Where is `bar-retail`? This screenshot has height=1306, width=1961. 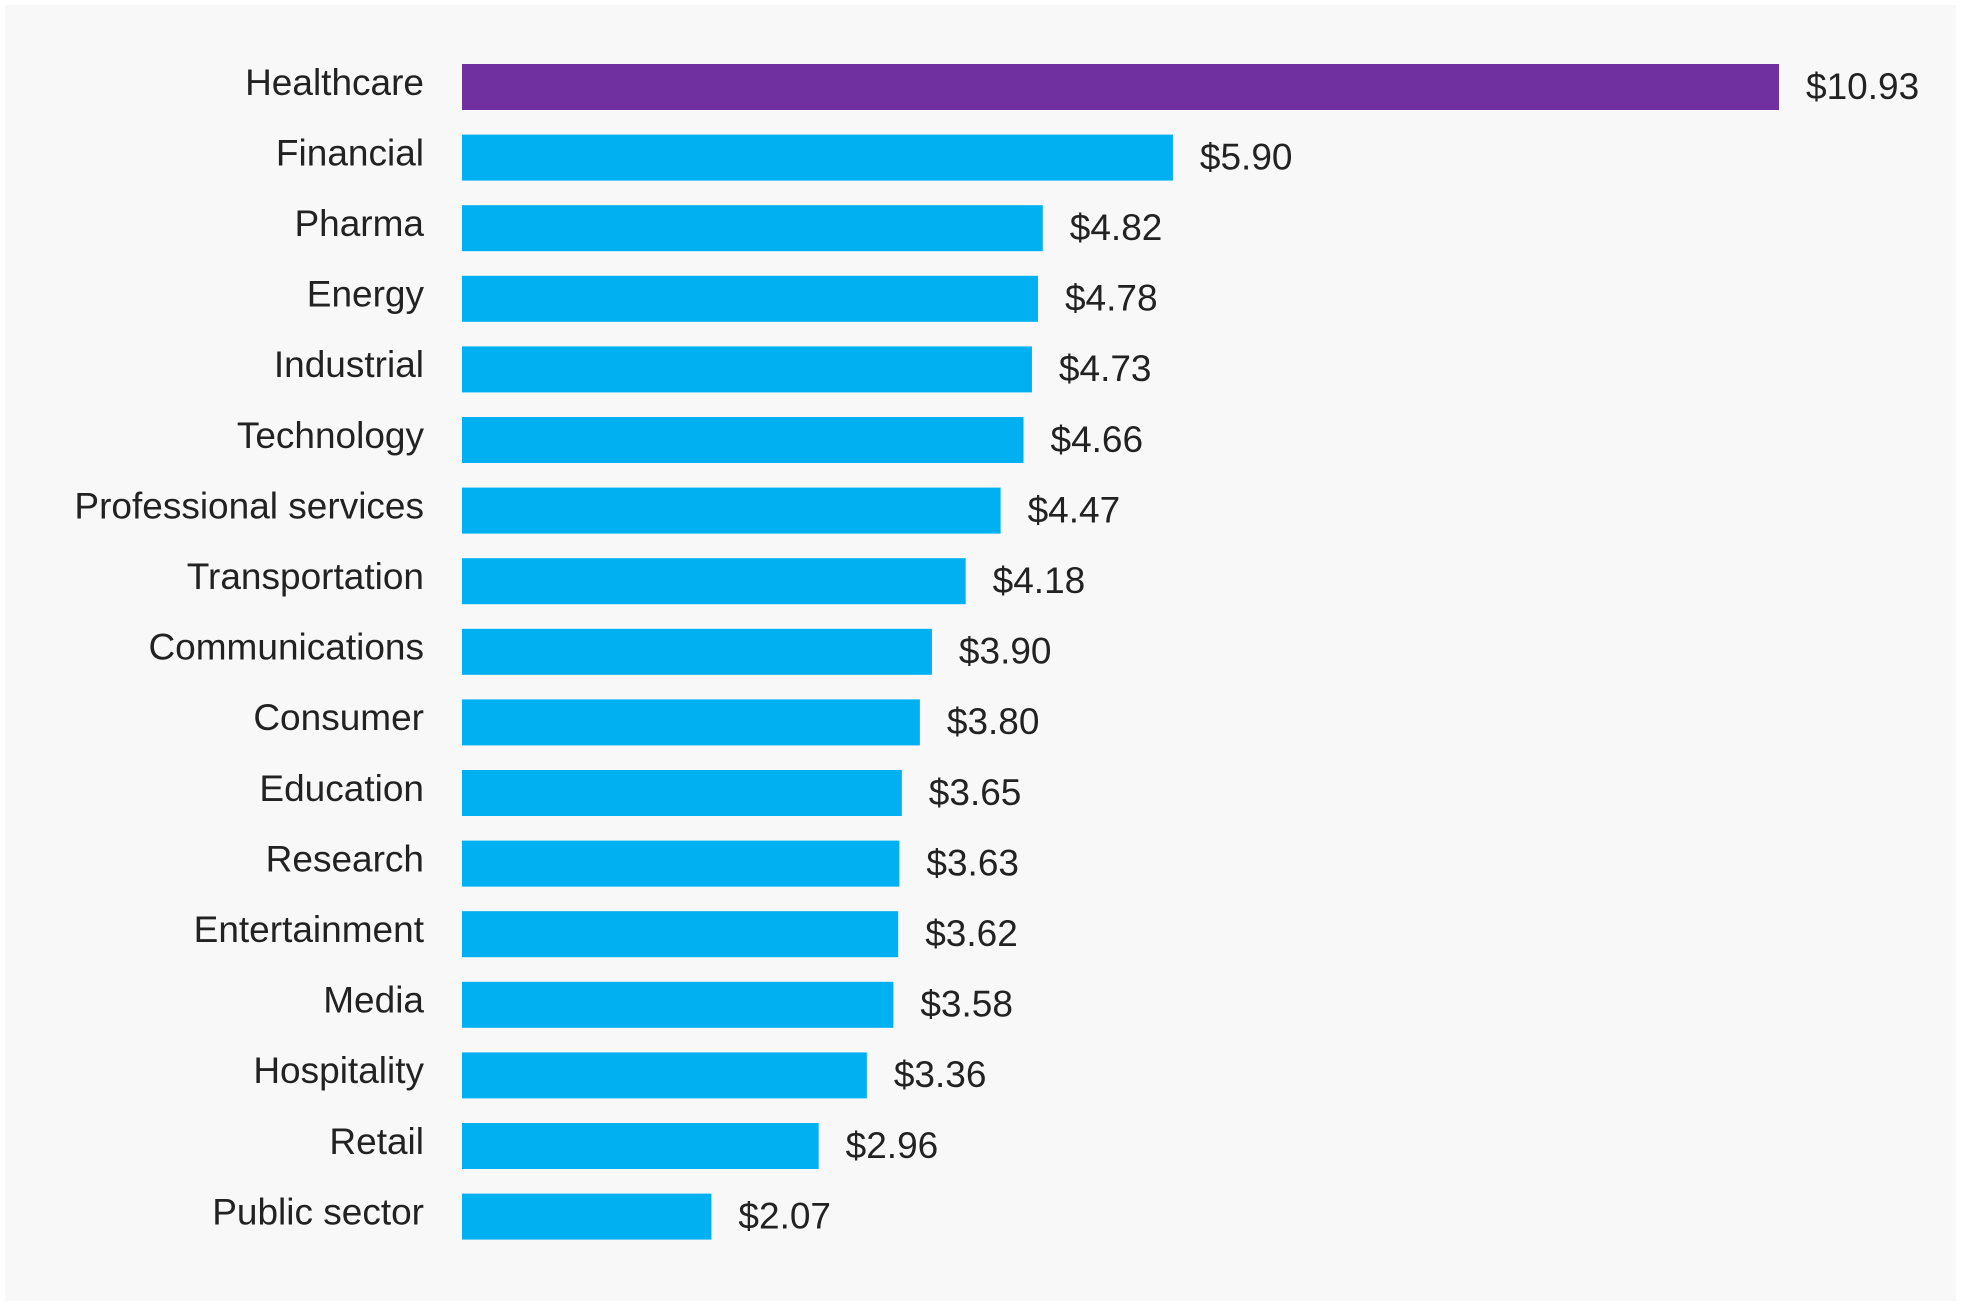 bar-retail is located at coordinates (640, 1146).